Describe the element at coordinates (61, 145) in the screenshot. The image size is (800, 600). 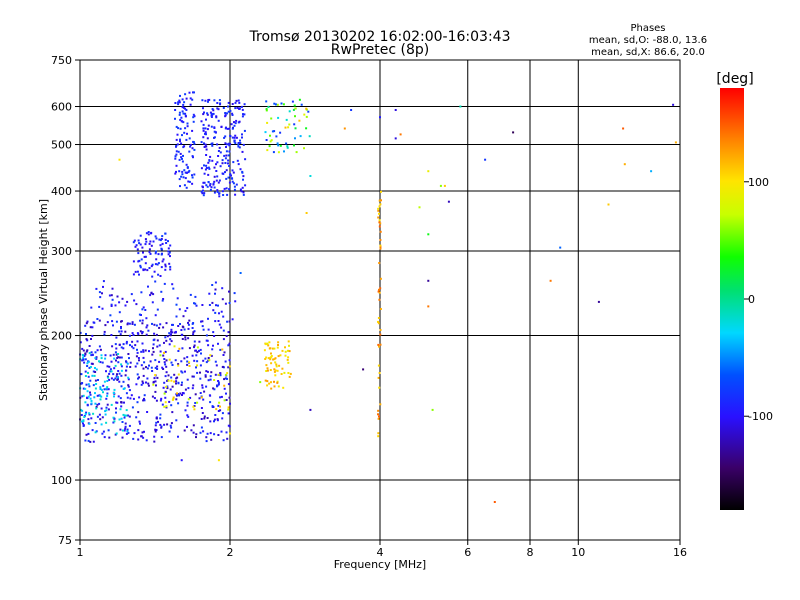
I see `y-tick-label: 500` at that location.